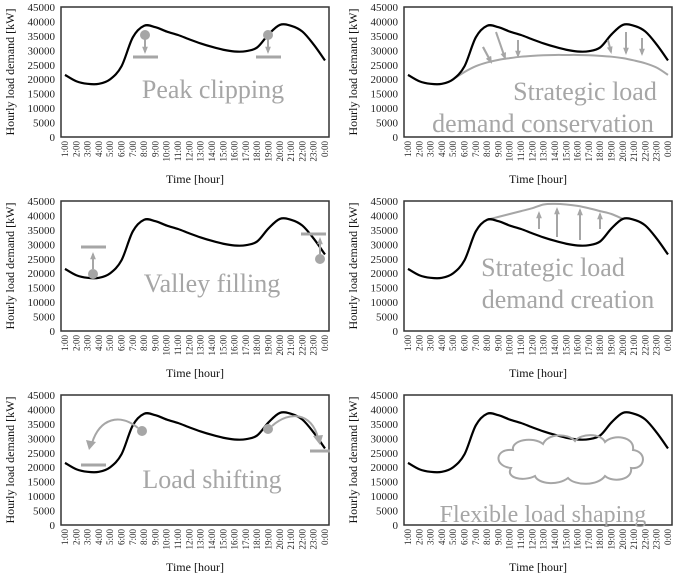 The image size is (685, 580). What do you see at coordinates (122, 343) in the screenshot?
I see `x-tick-label: 6:00` at bounding box center [122, 343].